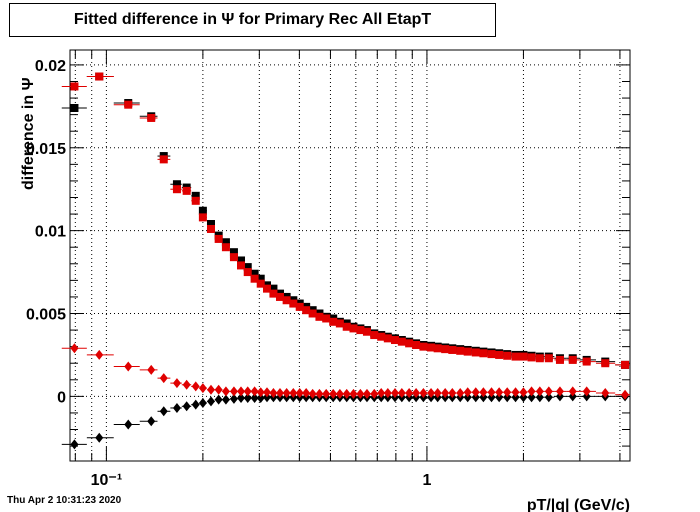 The image size is (700, 512). Describe the element at coordinates (578, 504) in the screenshot. I see `x-axis-title: pT/|q| (GeV/c)` at that location.